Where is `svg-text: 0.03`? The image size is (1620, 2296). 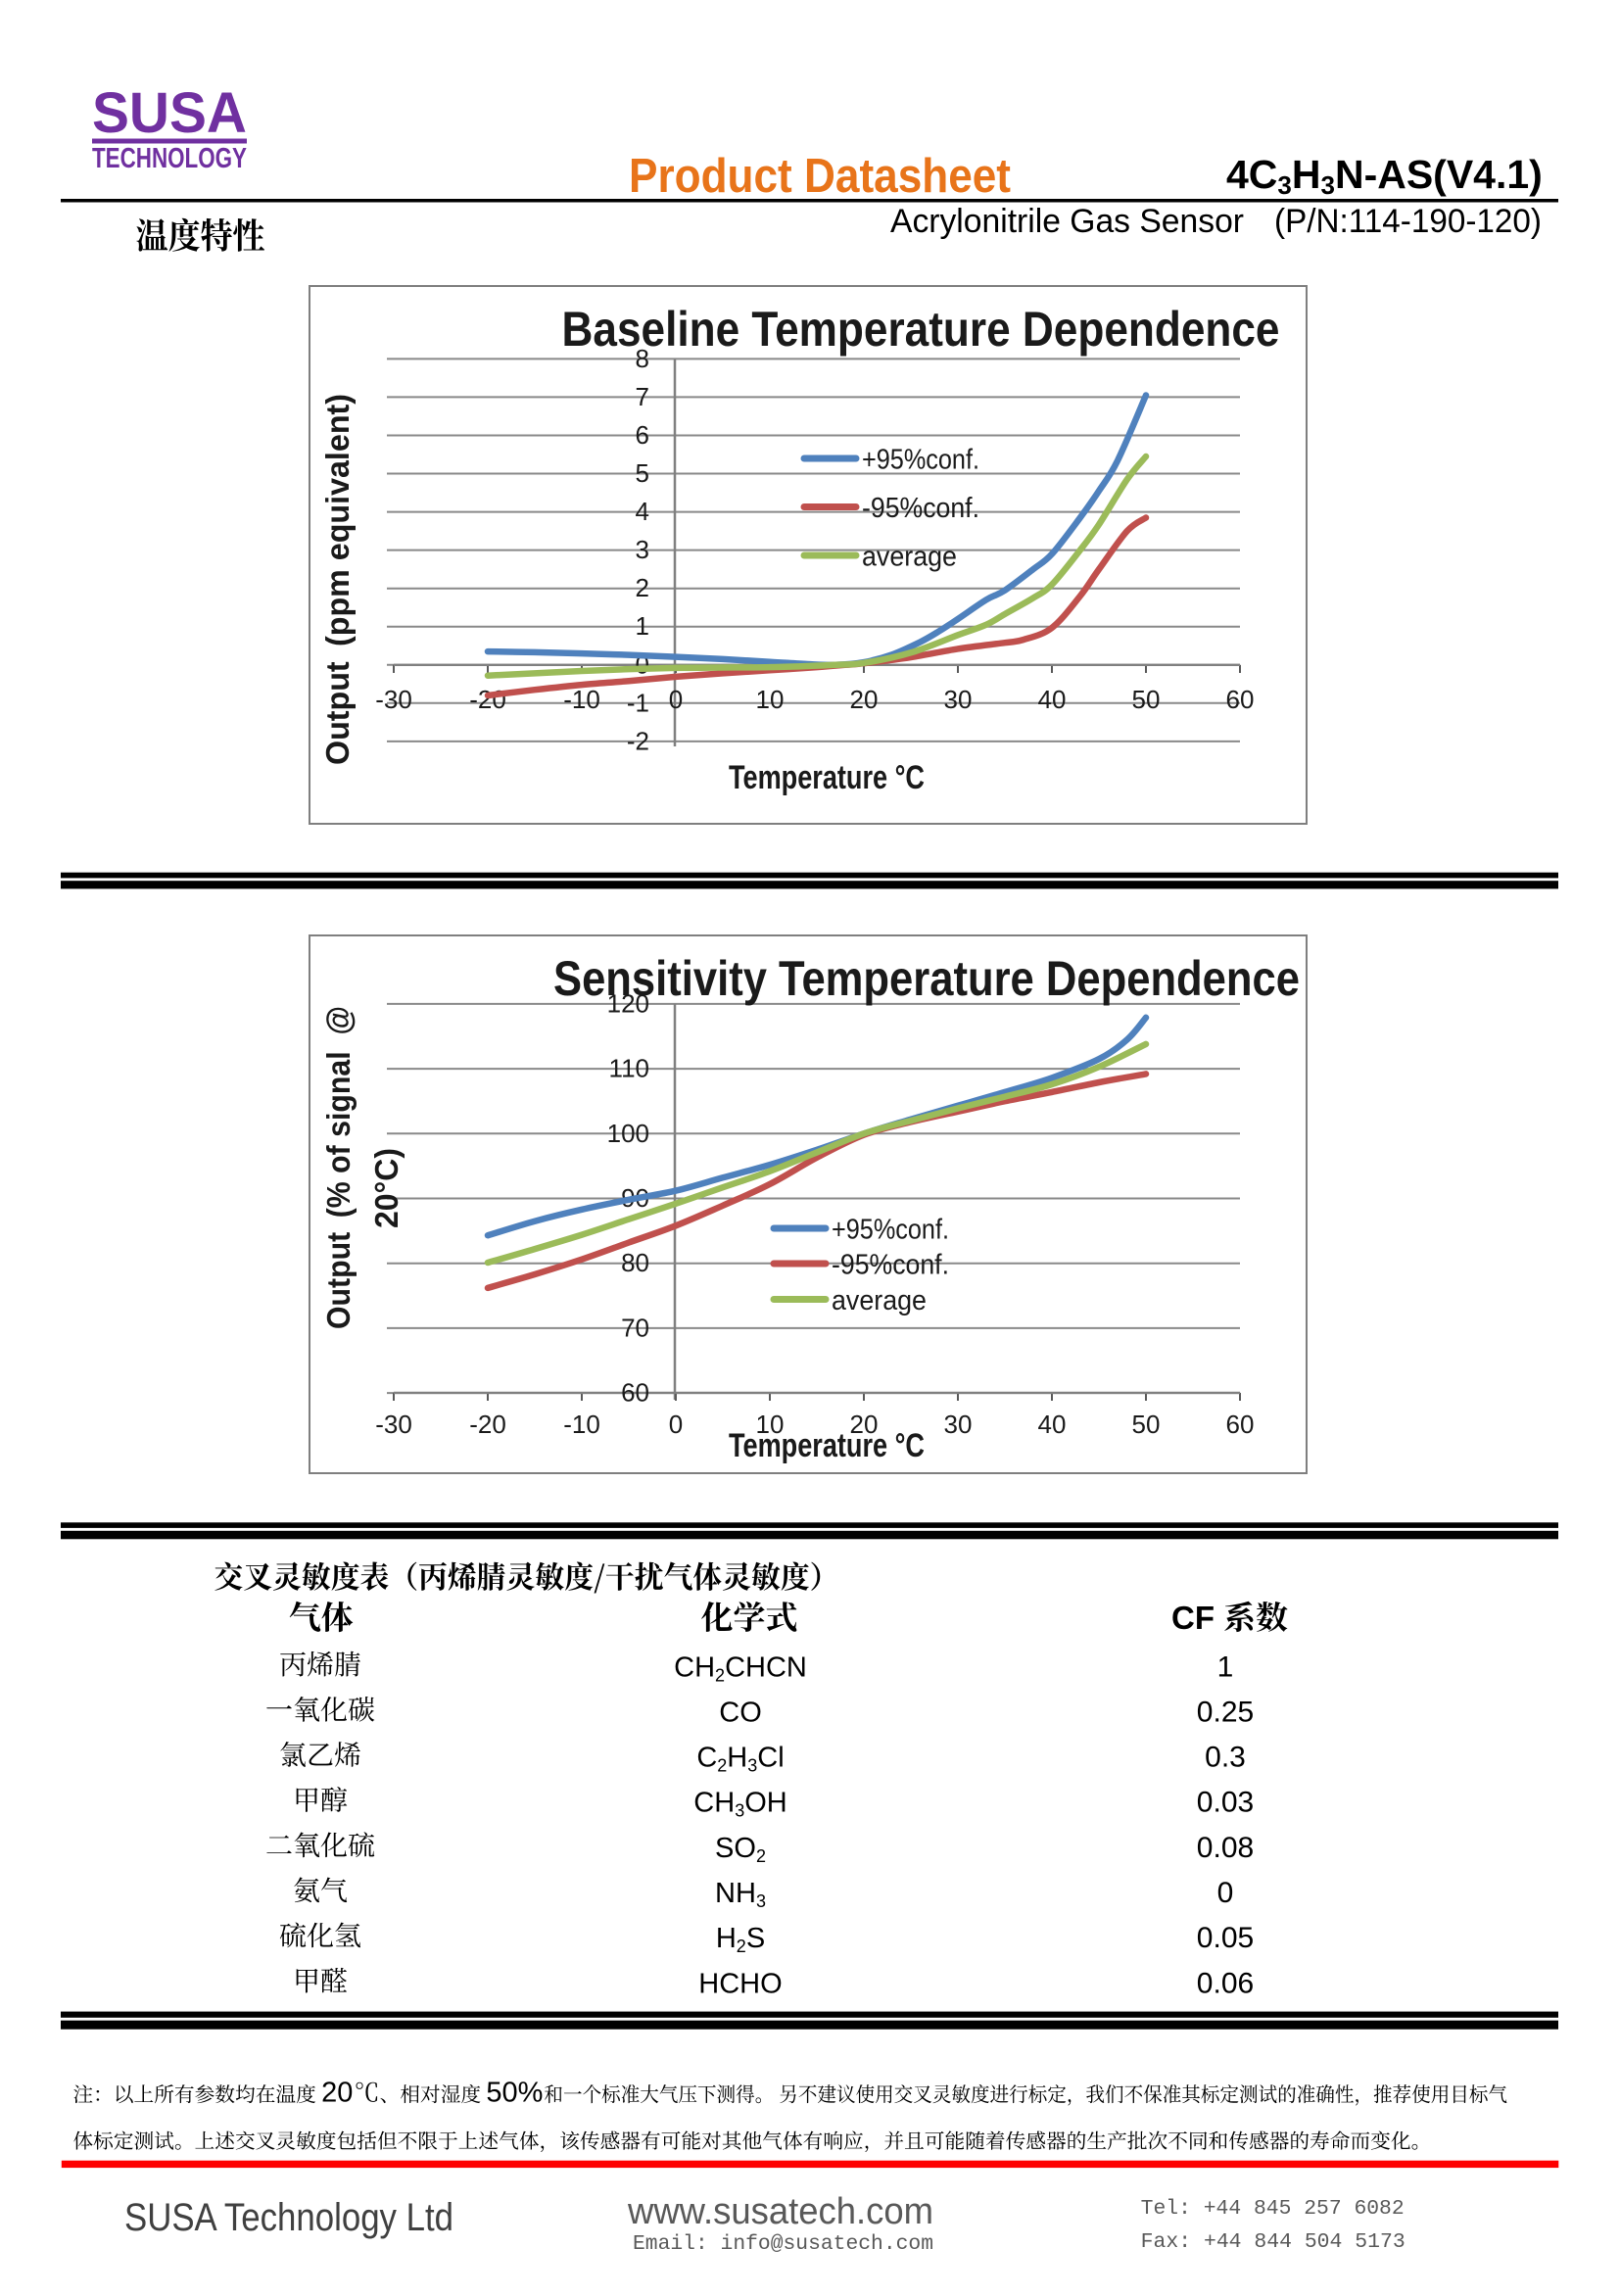
svg-text: 0.03 is located at coordinates (1225, 1803).